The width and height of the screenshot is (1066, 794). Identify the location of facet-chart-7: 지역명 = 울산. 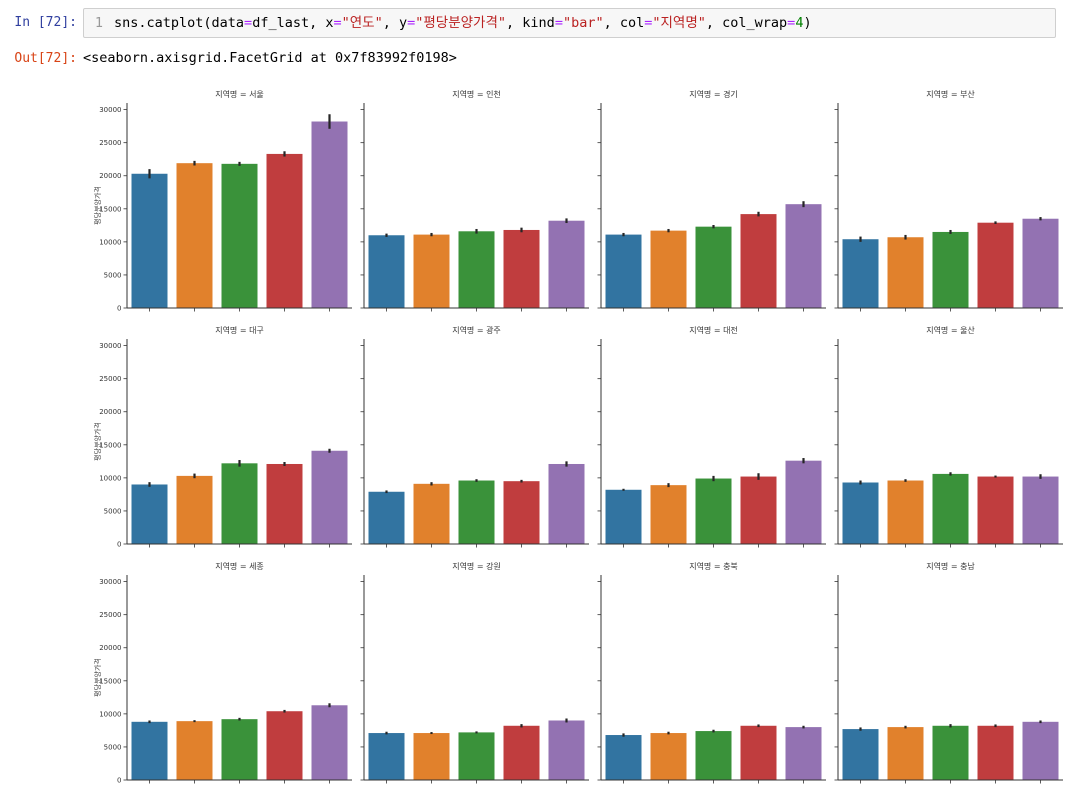
(948, 437).